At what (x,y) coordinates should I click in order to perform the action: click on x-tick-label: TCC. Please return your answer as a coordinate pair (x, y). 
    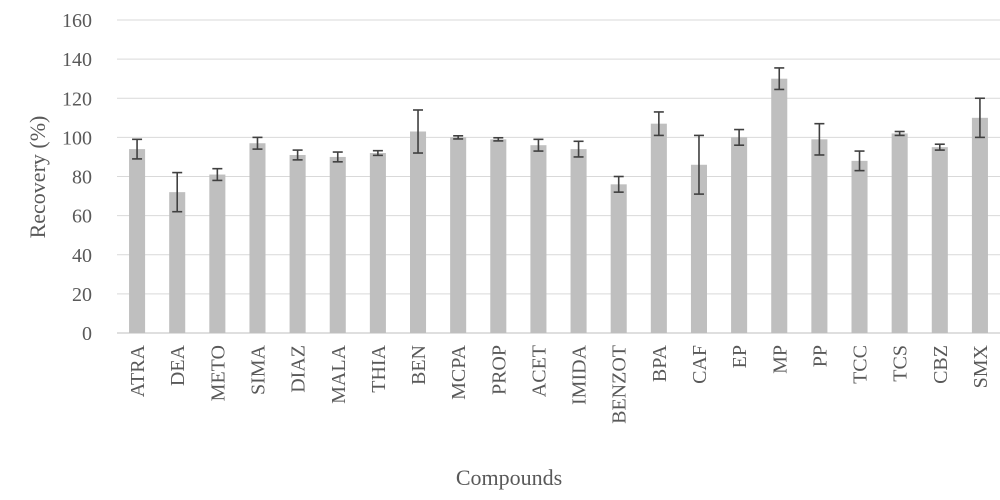
    Looking at the image, I should click on (861, 364).